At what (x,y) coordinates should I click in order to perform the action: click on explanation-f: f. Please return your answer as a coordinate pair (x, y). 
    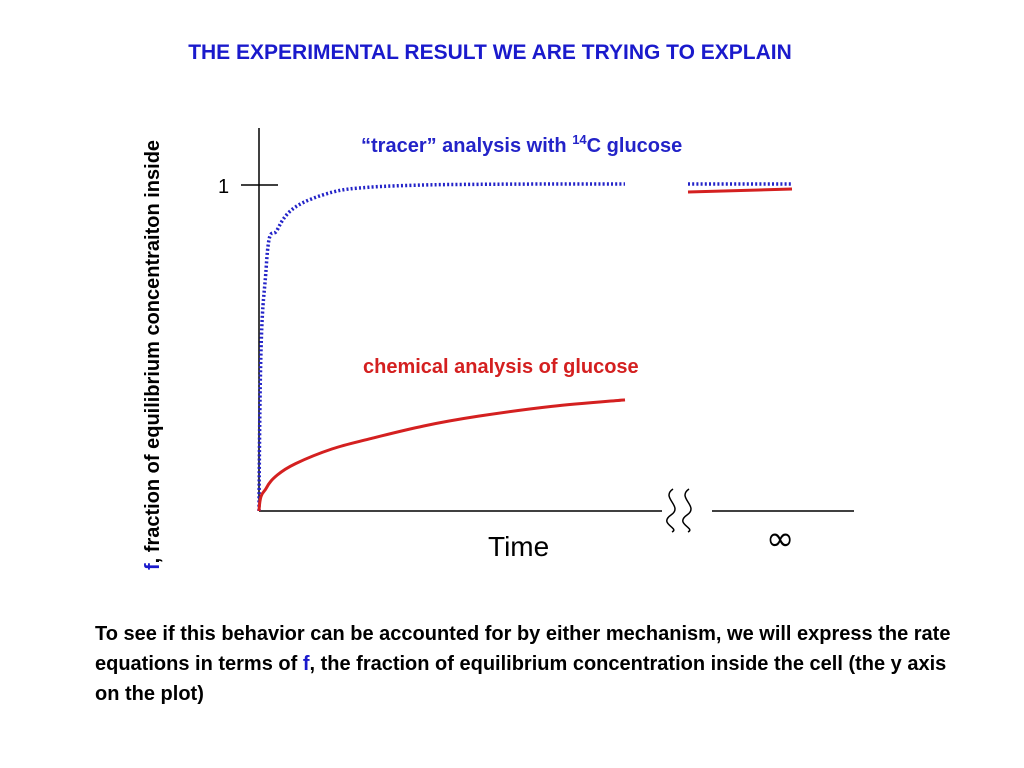
    Looking at the image, I should click on (306, 664).